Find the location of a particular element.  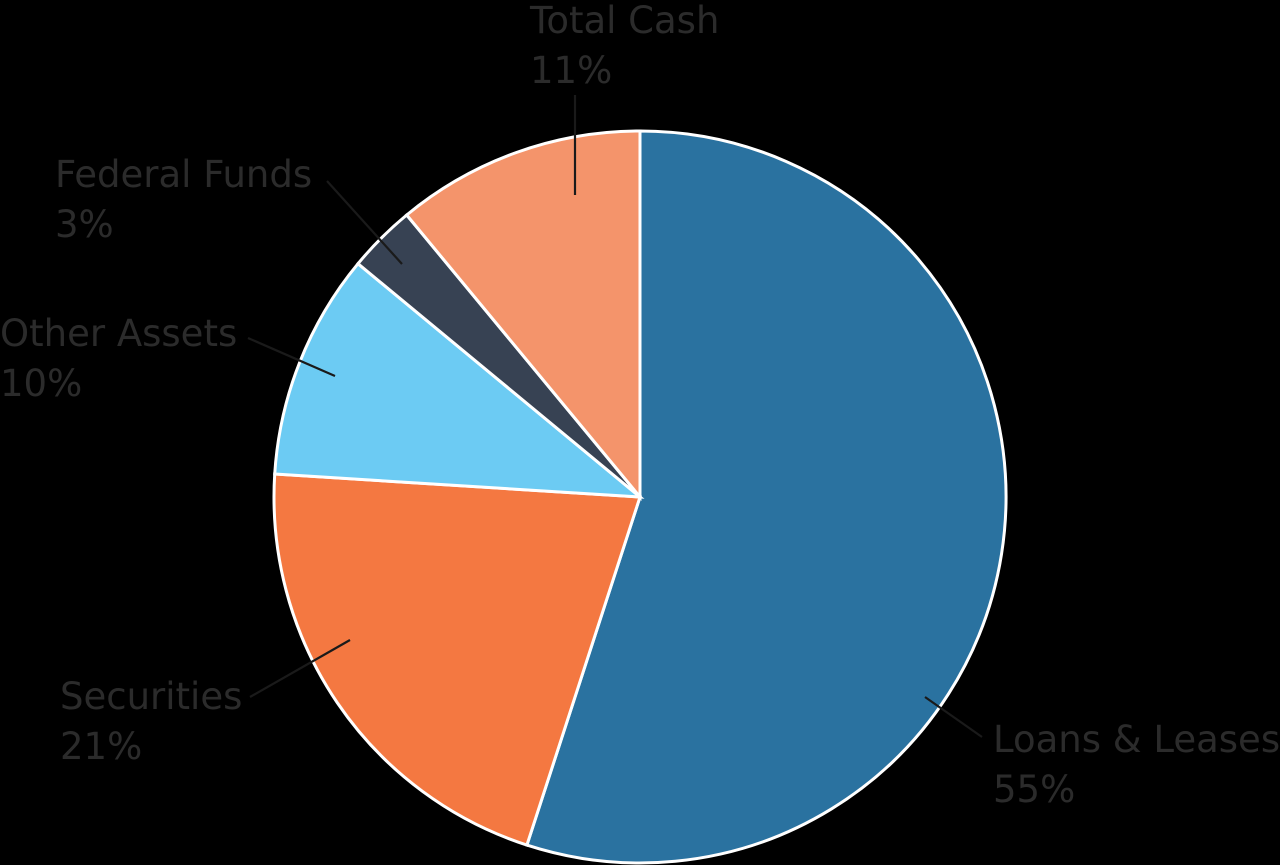

pie-slice-total-cash is located at coordinates (523, 315).